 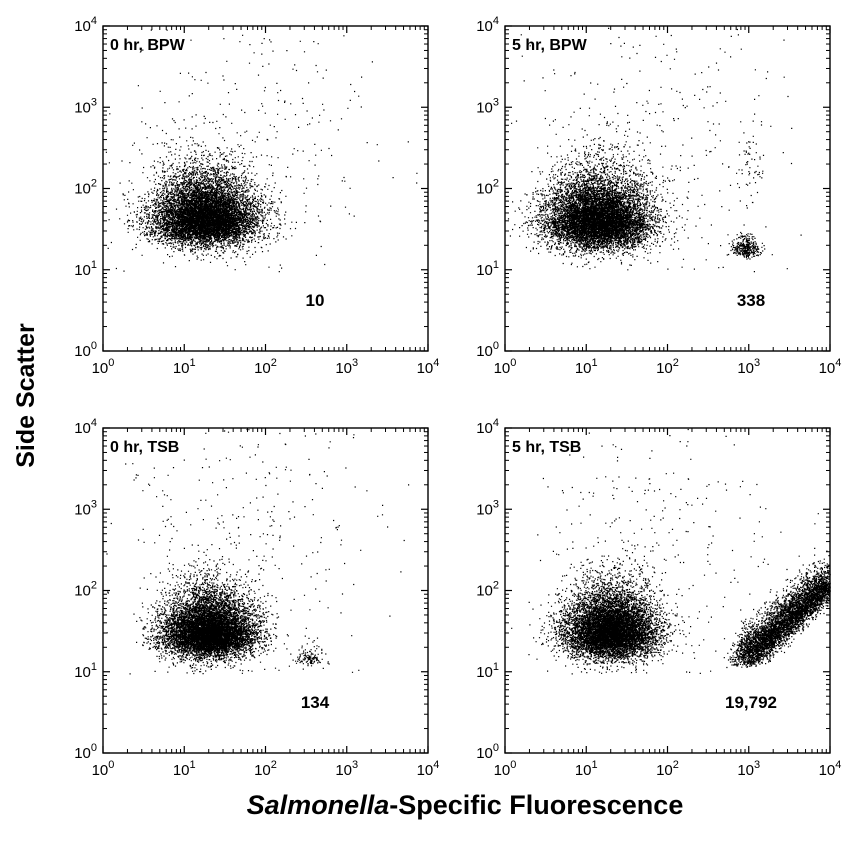 What do you see at coordinates (546, 447) in the screenshot?
I see `panel-title: 5 hr, TSB` at bounding box center [546, 447].